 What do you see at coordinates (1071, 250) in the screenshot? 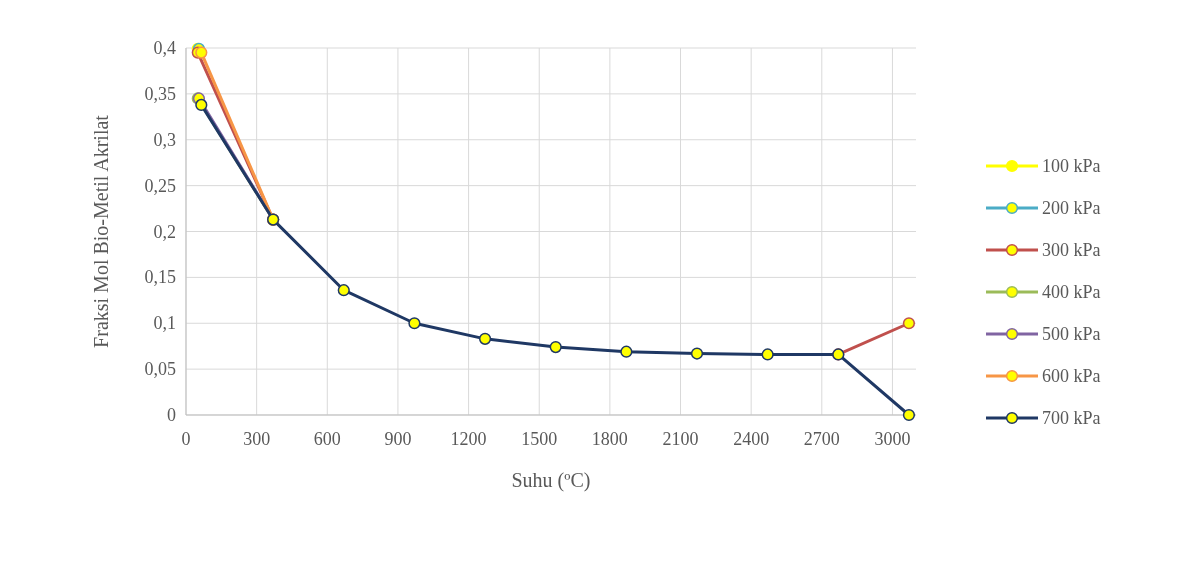
I see `legend-label: 300 kPa` at bounding box center [1071, 250].